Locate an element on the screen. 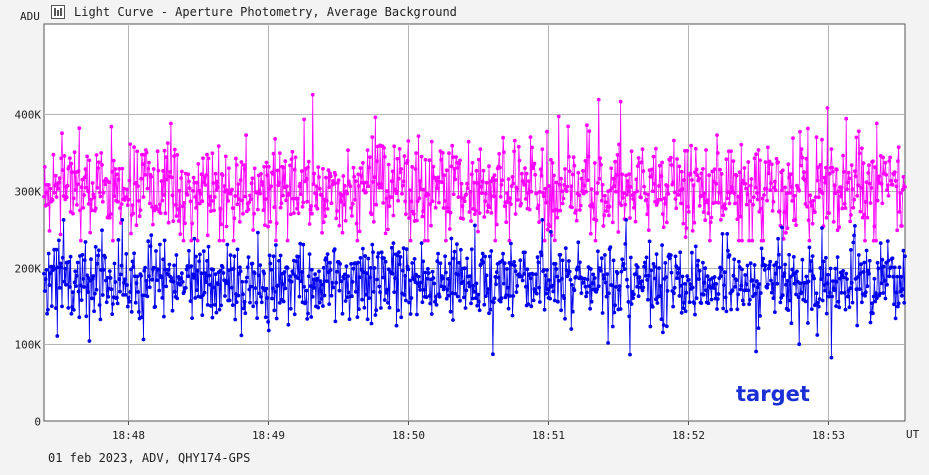 This screenshot has height=475, width=929. footer-info: 01 feb 2023, ADV, QHY174-GPS is located at coordinates (149, 458).